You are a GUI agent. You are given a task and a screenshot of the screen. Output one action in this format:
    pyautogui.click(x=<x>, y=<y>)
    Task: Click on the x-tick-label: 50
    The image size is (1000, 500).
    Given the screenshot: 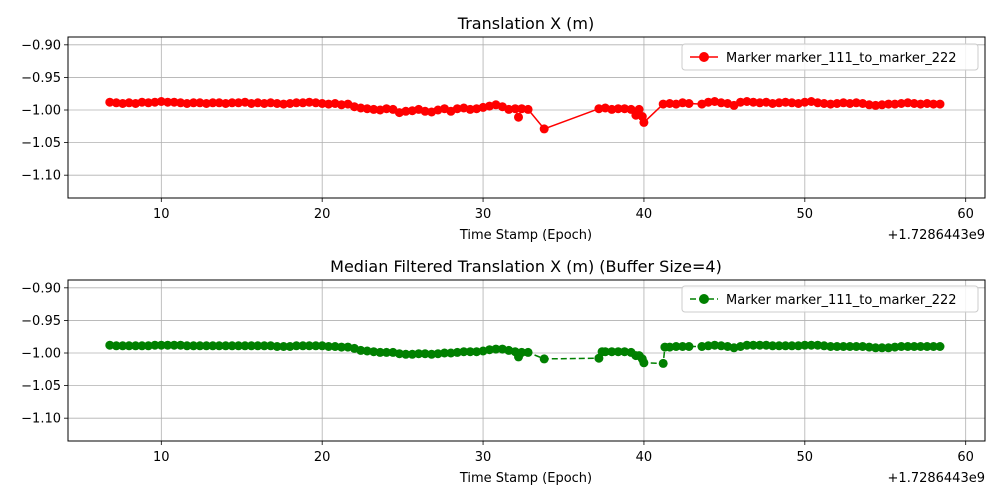 What is the action you would take?
    pyautogui.click(x=805, y=214)
    